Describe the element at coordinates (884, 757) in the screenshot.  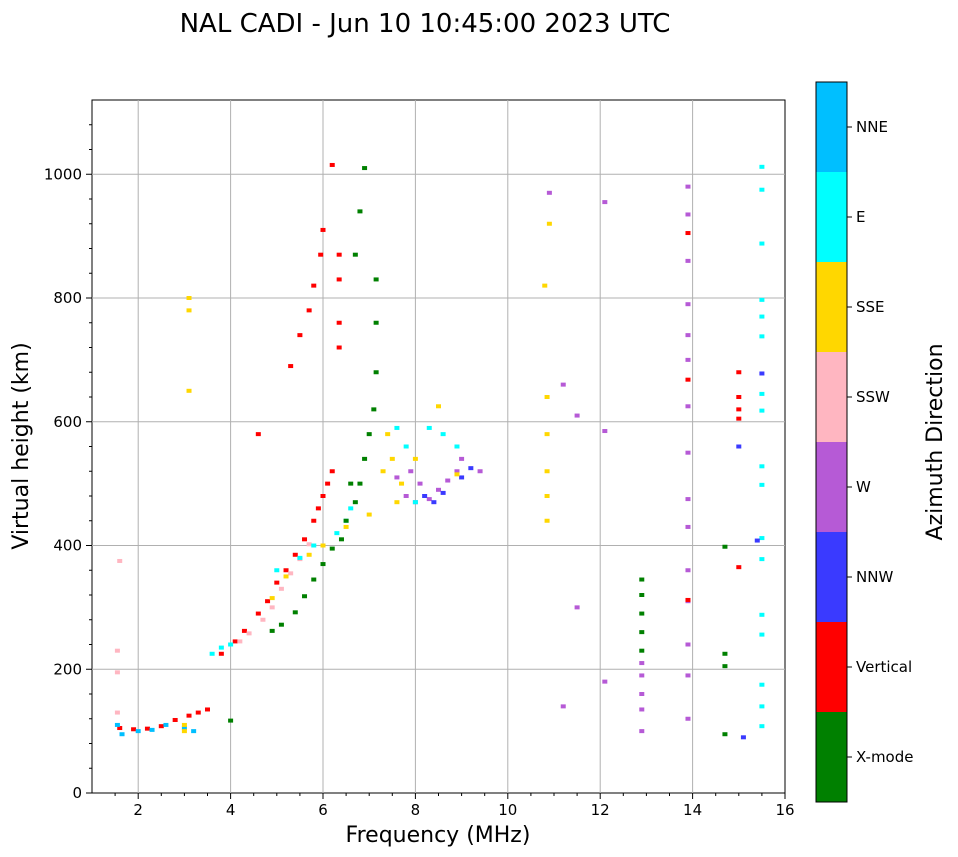
I see `colorbar-label-x-mode: X-mode` at that location.